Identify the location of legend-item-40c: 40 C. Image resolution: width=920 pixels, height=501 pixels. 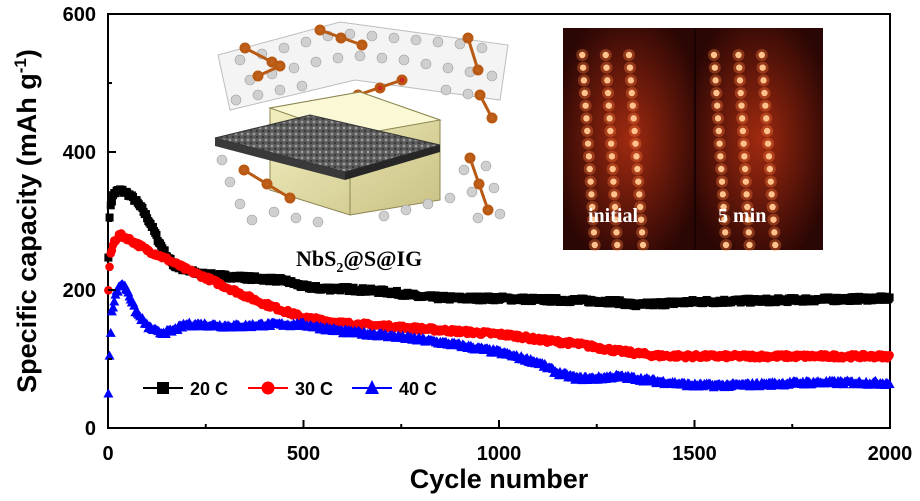
(394, 389).